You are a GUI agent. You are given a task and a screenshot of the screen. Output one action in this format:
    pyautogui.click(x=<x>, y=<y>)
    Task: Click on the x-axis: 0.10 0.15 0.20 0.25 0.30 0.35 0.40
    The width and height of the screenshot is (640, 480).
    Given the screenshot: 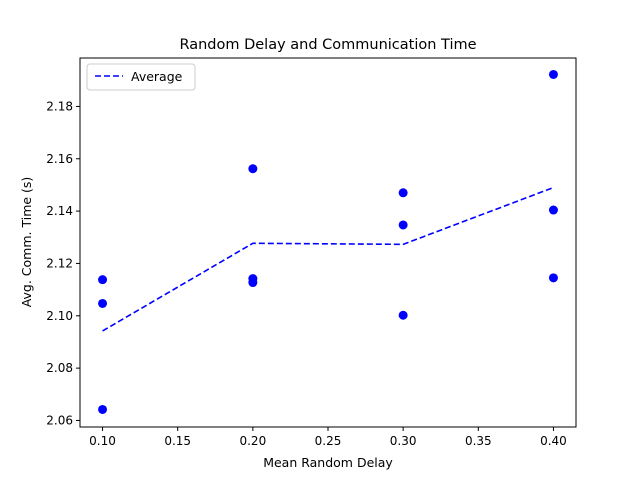 What is the action you would take?
    pyautogui.click(x=328, y=437)
    